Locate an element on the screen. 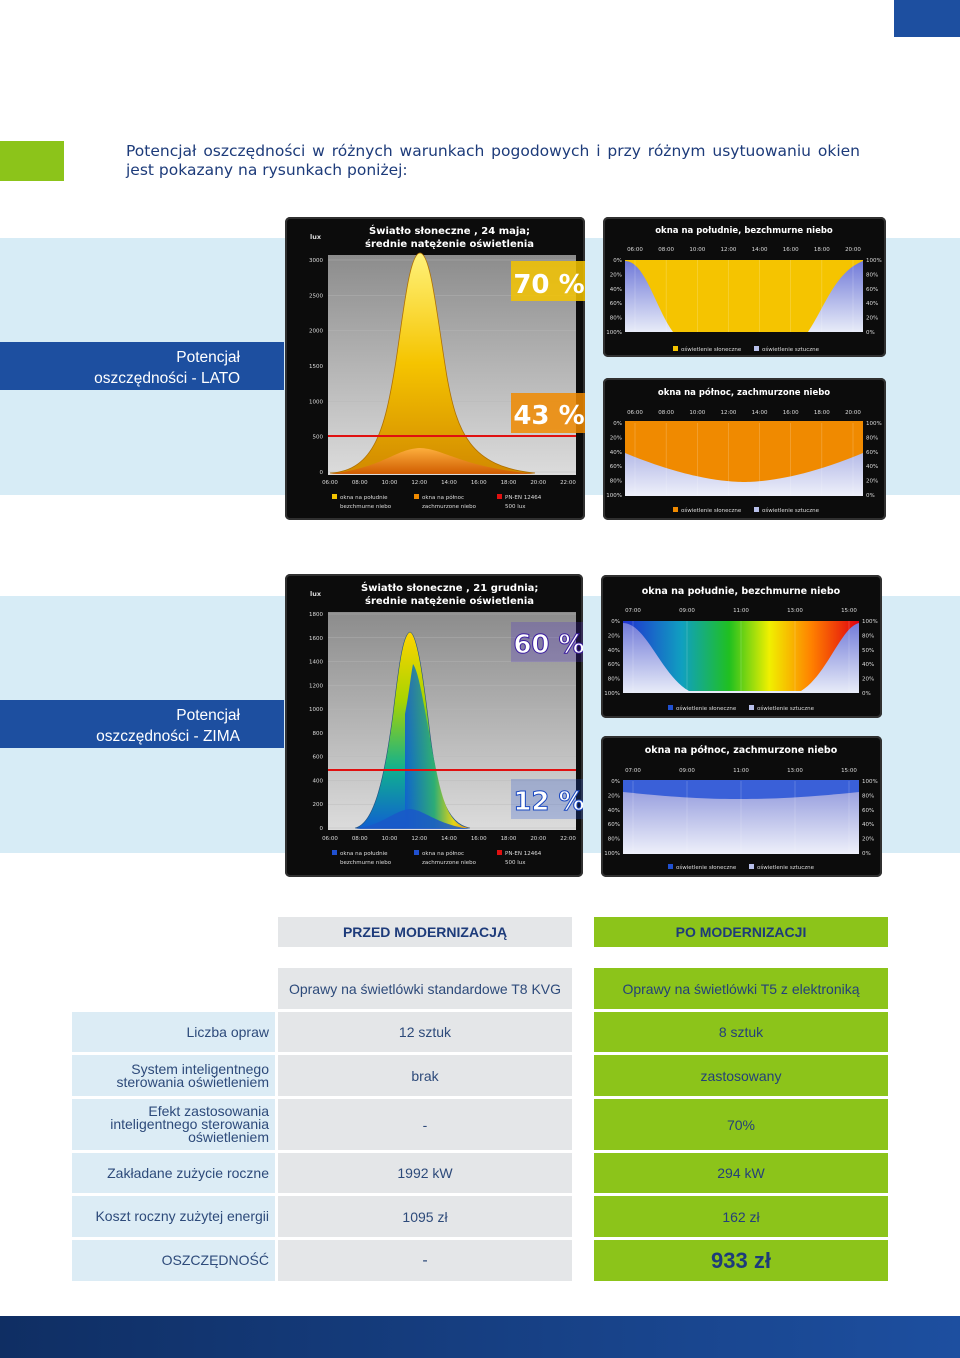  south-clear-area is located at coordinates (432, 363).